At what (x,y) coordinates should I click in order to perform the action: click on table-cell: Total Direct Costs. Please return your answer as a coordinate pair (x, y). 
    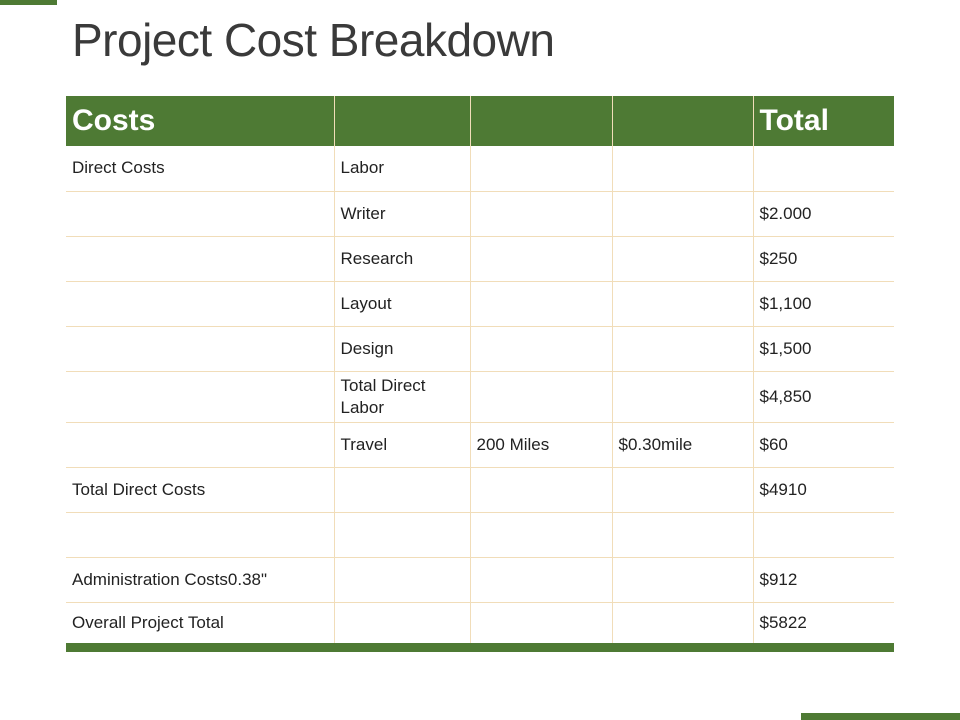
    Looking at the image, I should click on (200, 490).